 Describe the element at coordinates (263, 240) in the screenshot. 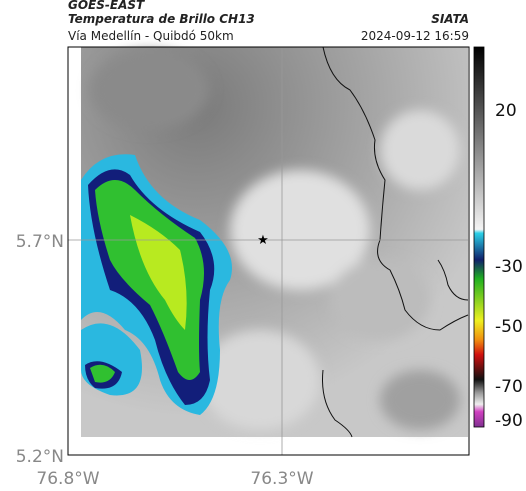

I see `location-marker: ★` at that location.